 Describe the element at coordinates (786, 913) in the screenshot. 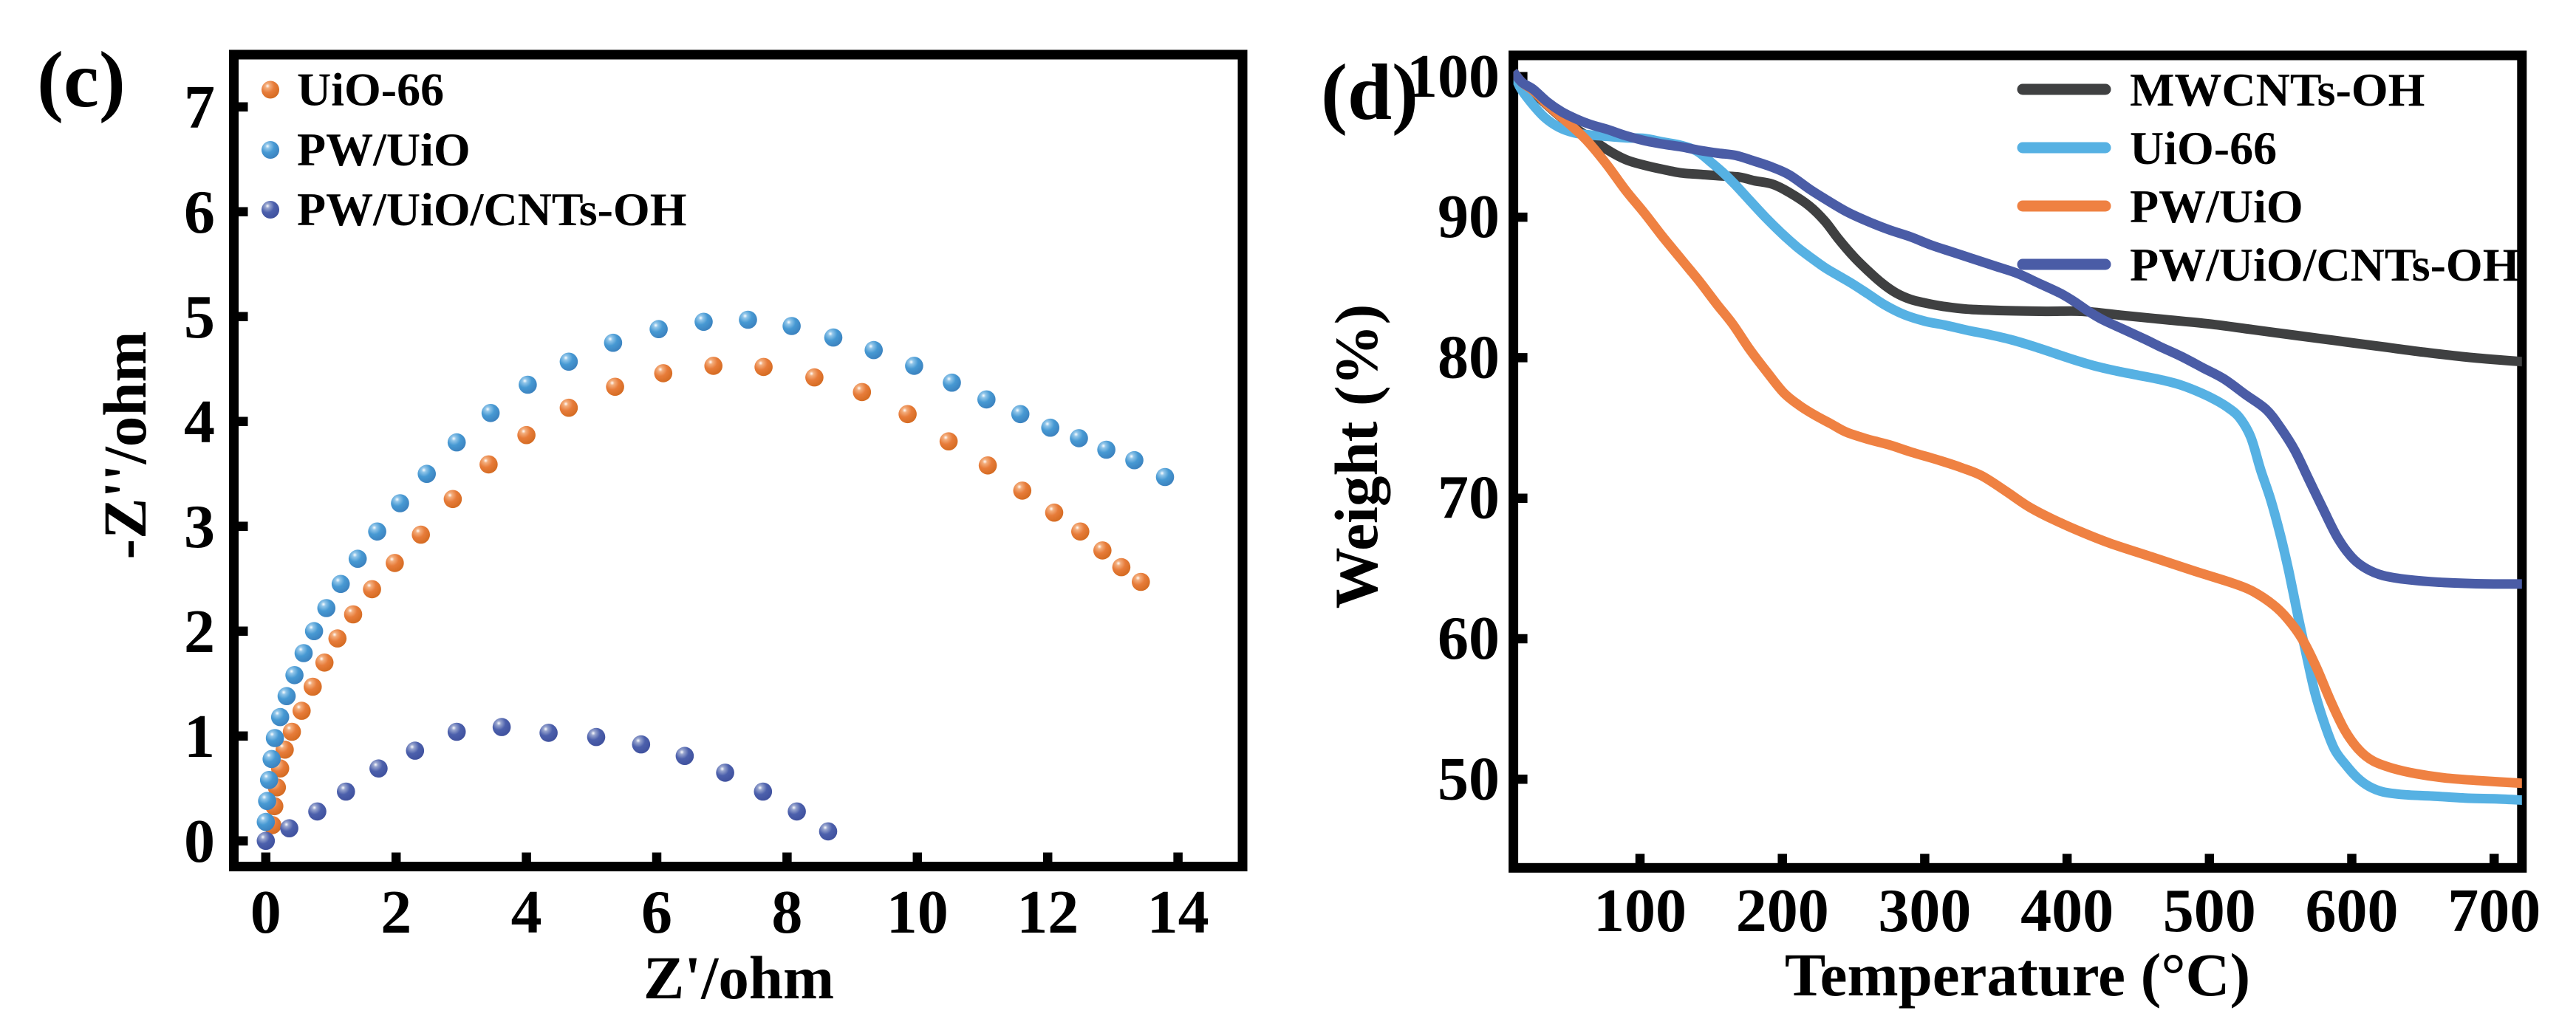

I see `svg-text: 8` at that location.